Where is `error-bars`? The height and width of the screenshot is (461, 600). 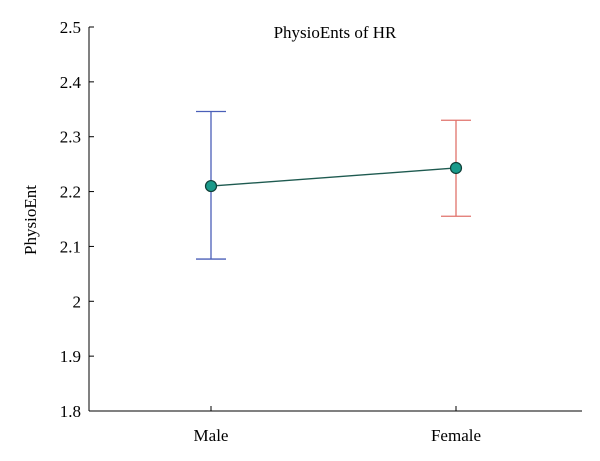
error-bars is located at coordinates (333, 185).